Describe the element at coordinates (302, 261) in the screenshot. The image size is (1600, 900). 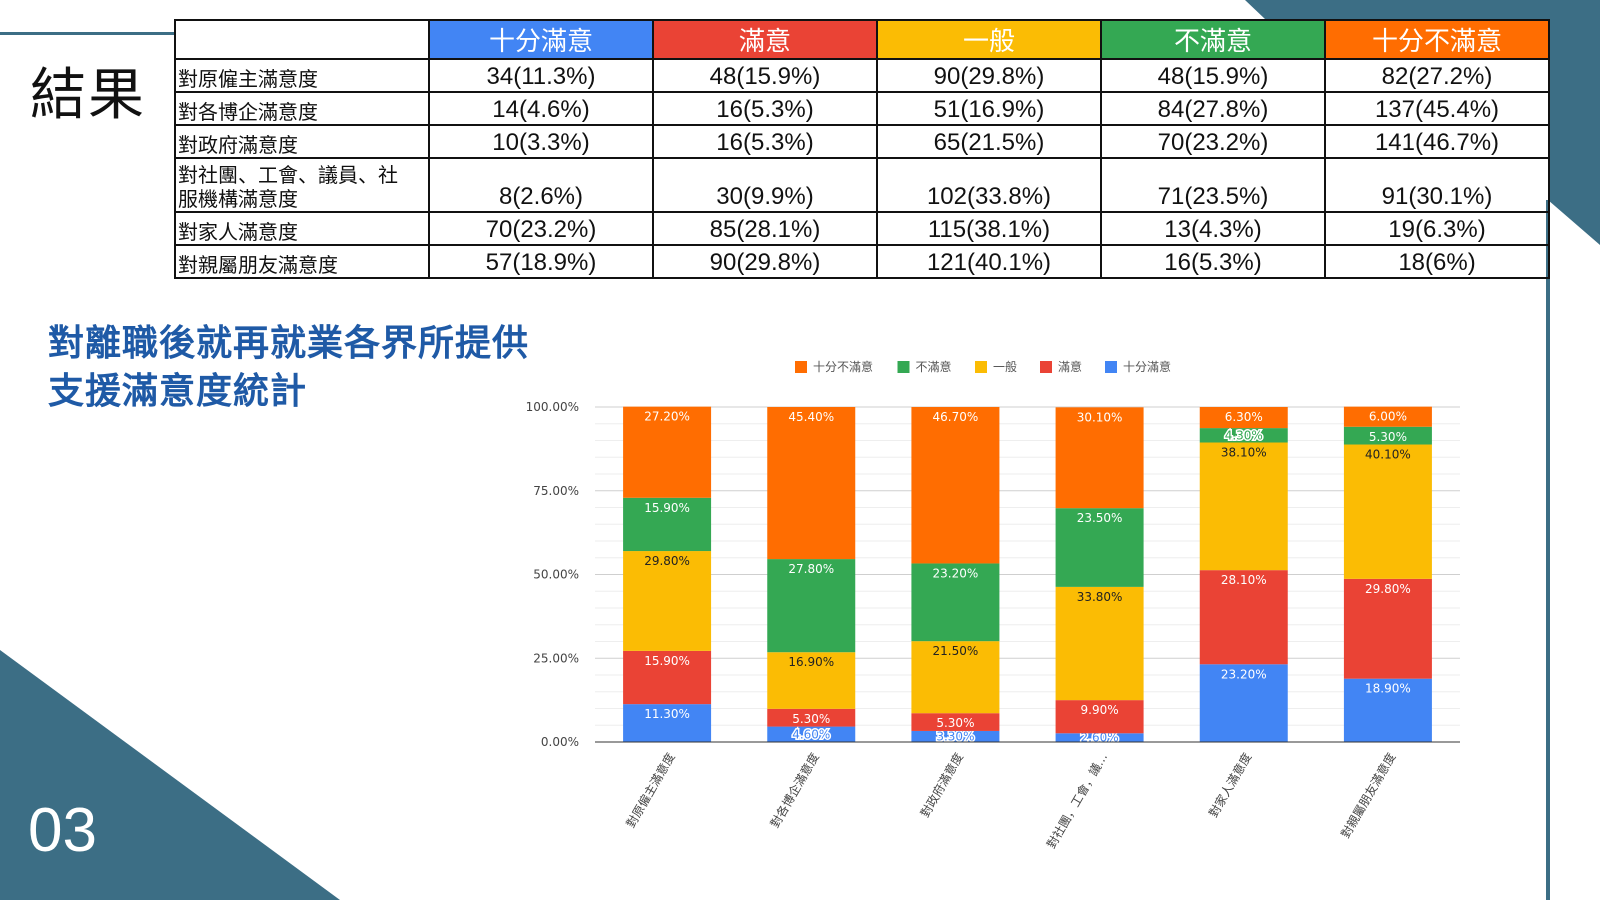
I see `row-label: 對親屬朋友滿意度` at that location.